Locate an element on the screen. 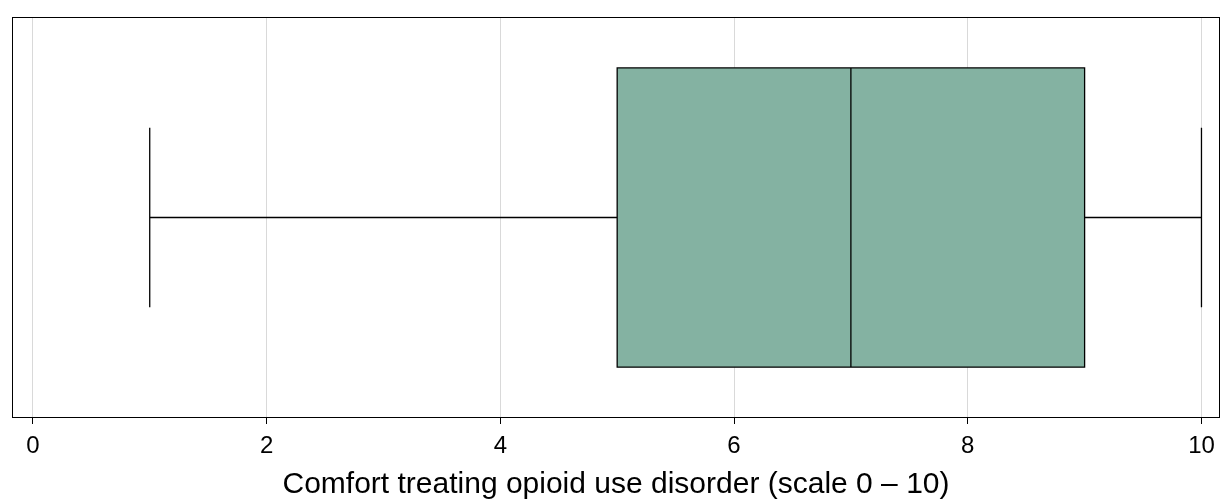  x-tick-label: 6 is located at coordinates (734, 444).